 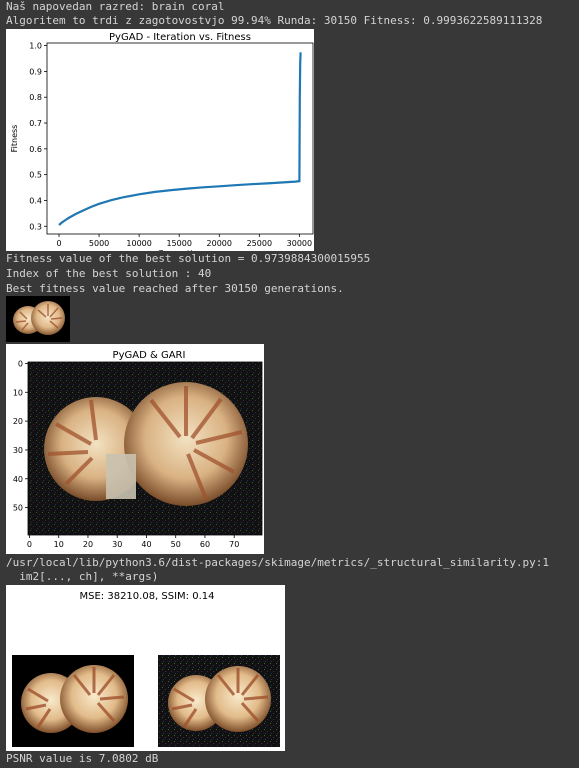 What do you see at coordinates (109, 273) in the screenshot?
I see `best-index-text: Index of the best solution : 40` at bounding box center [109, 273].